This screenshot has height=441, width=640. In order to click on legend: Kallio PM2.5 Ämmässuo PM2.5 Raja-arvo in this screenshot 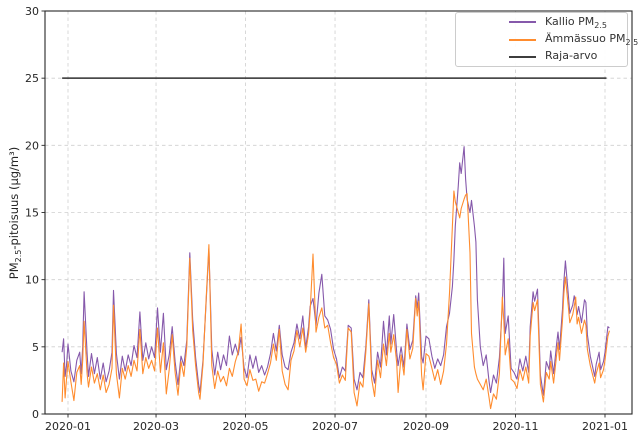, I will do `click(546, 39)`.